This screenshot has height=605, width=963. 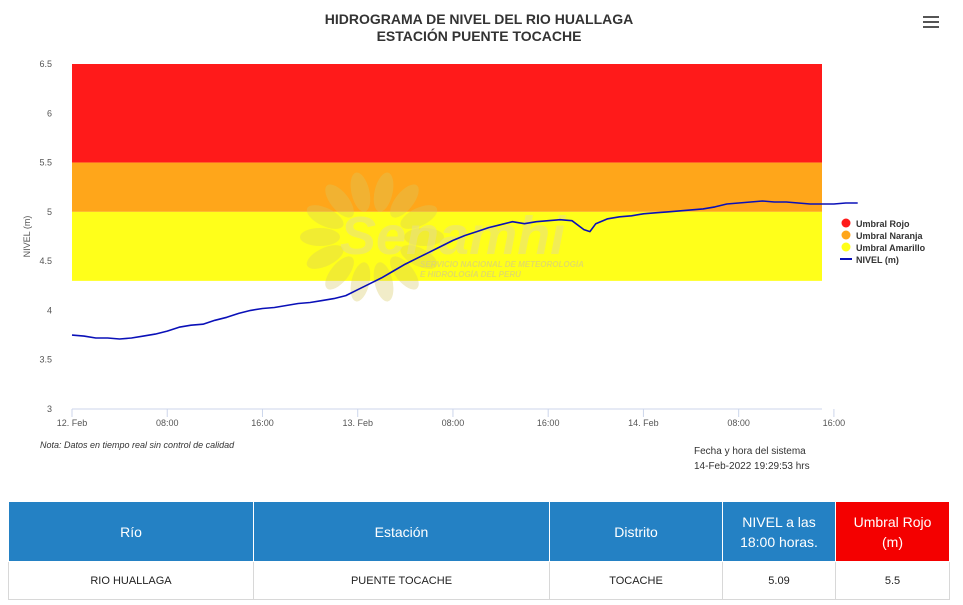 What do you see at coordinates (479, 35) in the screenshot?
I see `chart-title-line2: ESTACIÓN PUENTE TOCACHE` at bounding box center [479, 35].